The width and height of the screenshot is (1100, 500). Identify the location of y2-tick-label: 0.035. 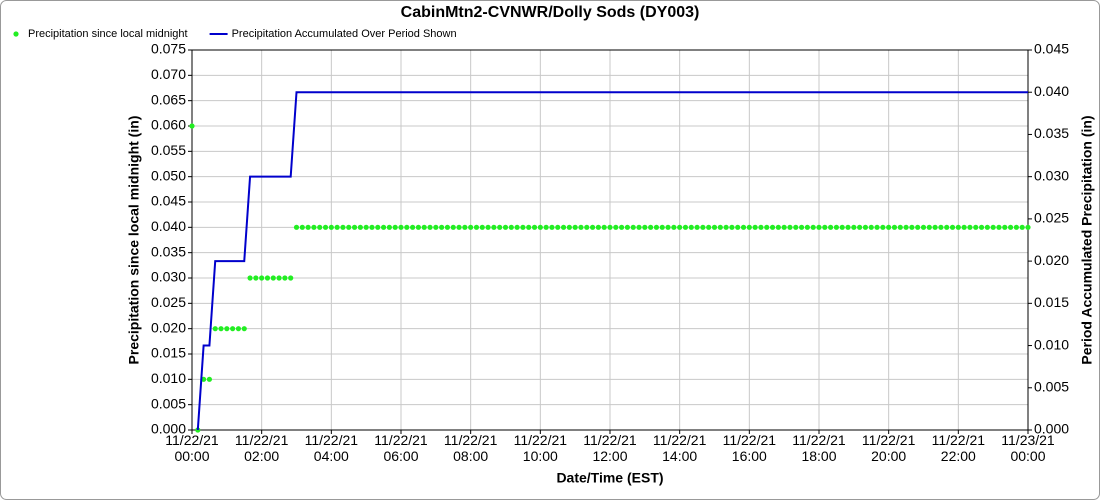
(1051, 133).